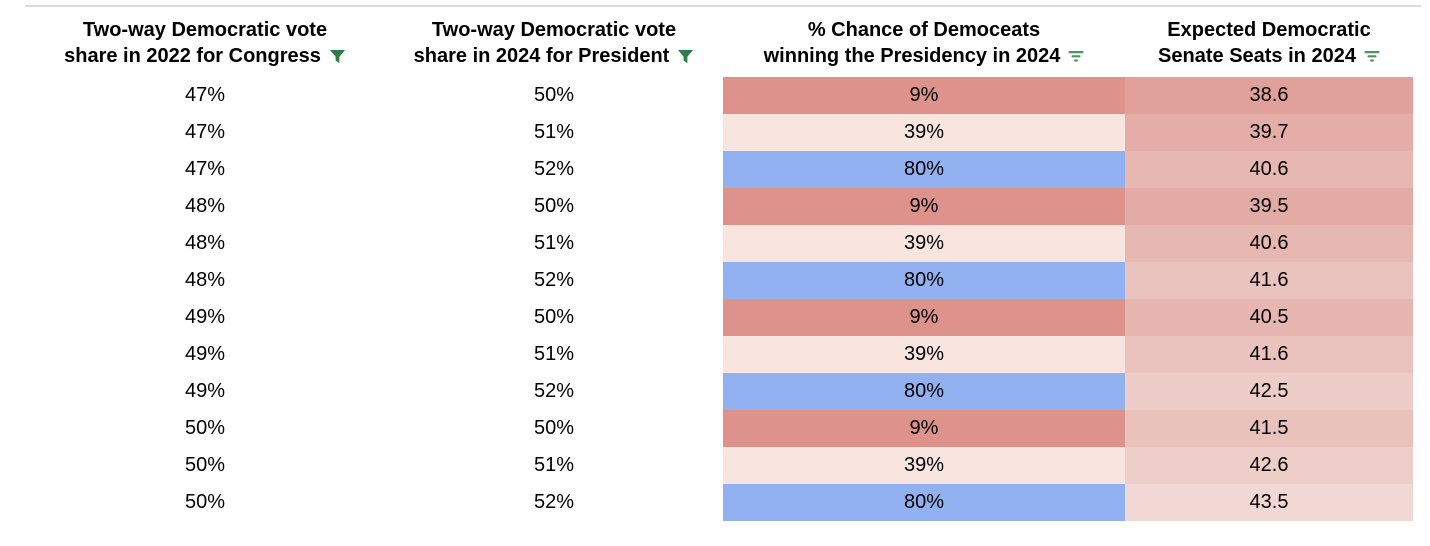 The image size is (1430, 546). What do you see at coordinates (719, 280) in the screenshot?
I see `table-row: 48% 52% 80% 41.6` at bounding box center [719, 280].